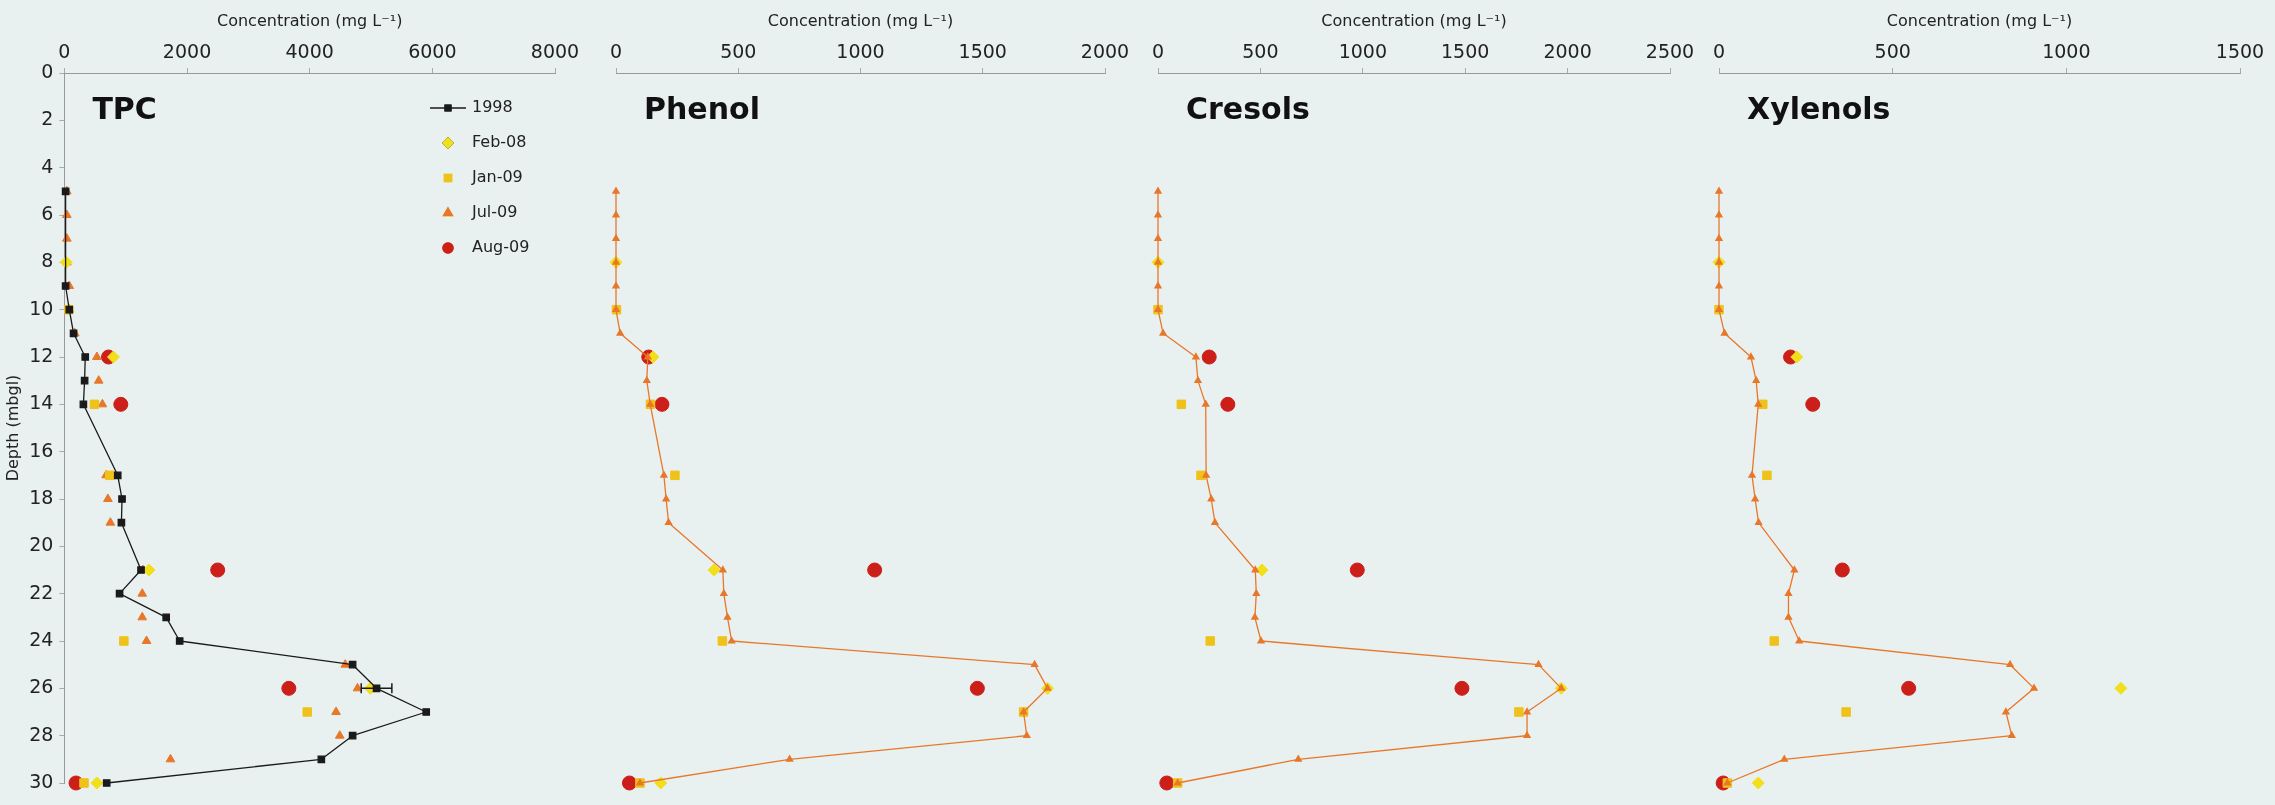  I want to click on legend-label: Aug-09, so click(501, 247).